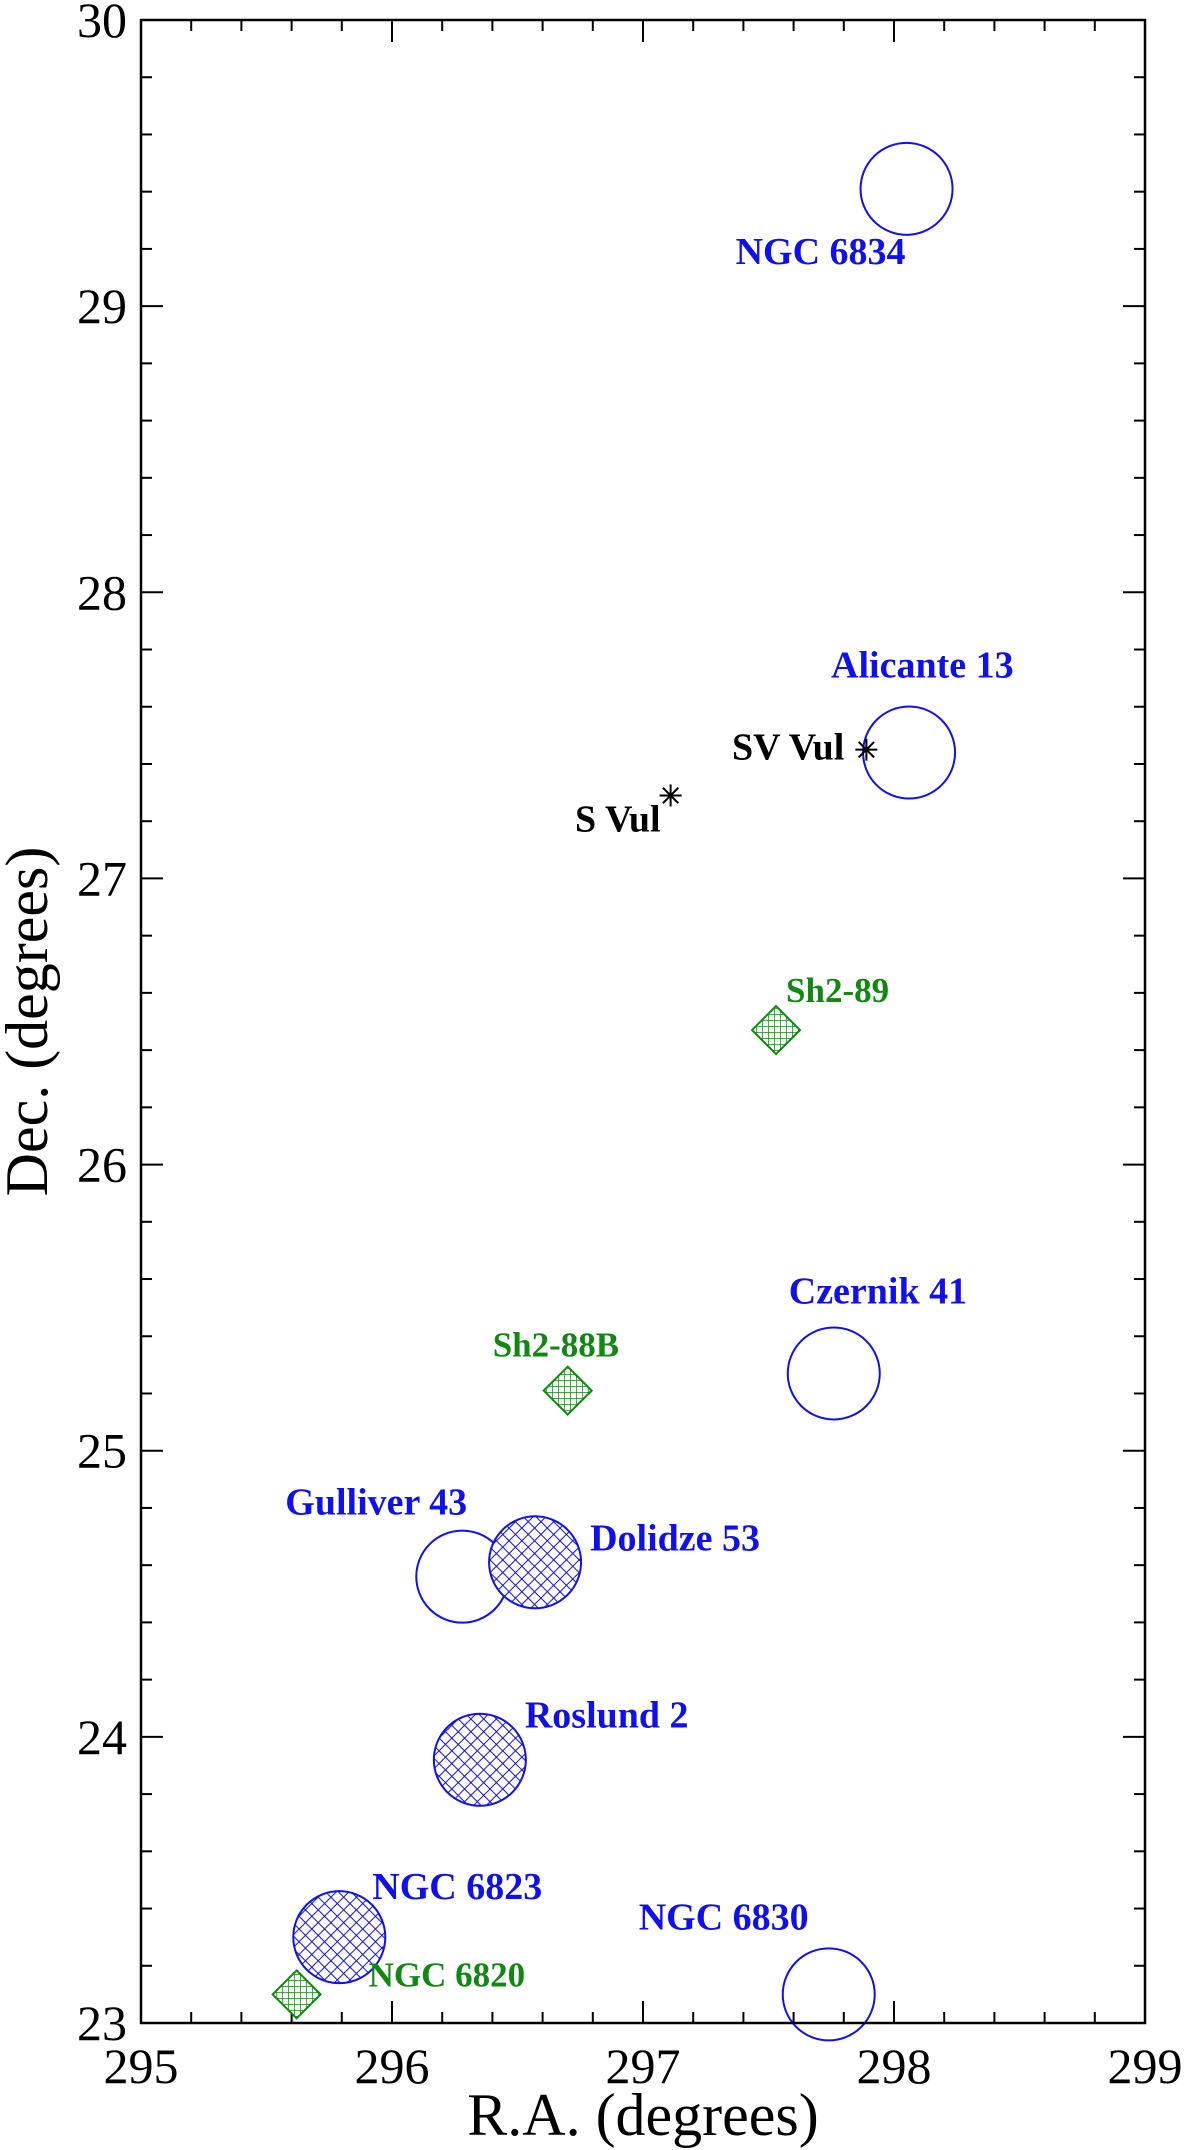 The height and width of the screenshot is (2150, 1186). Describe the element at coordinates (894, 2066) in the screenshot. I see `x-tick-label: 298` at that location.